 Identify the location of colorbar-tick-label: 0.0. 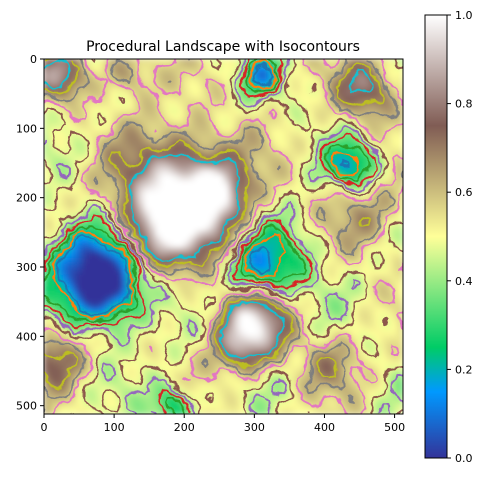
(464, 458).